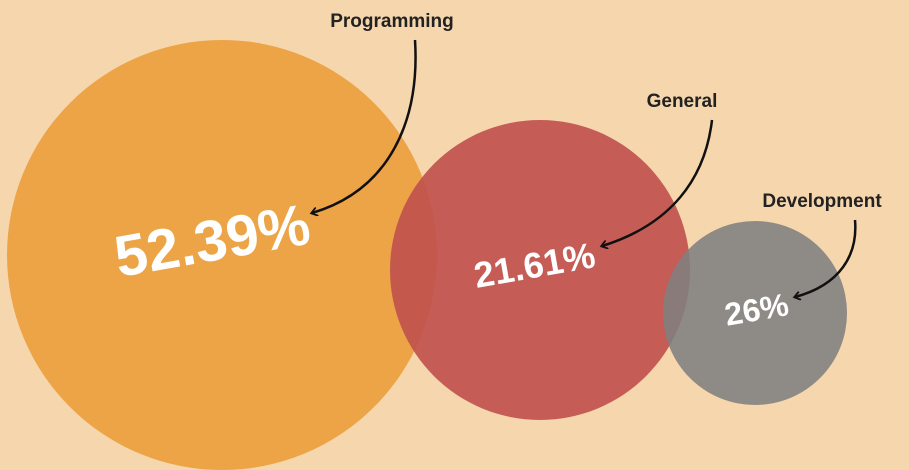  Describe the element at coordinates (755, 313) in the screenshot. I see `bubble` at that location.